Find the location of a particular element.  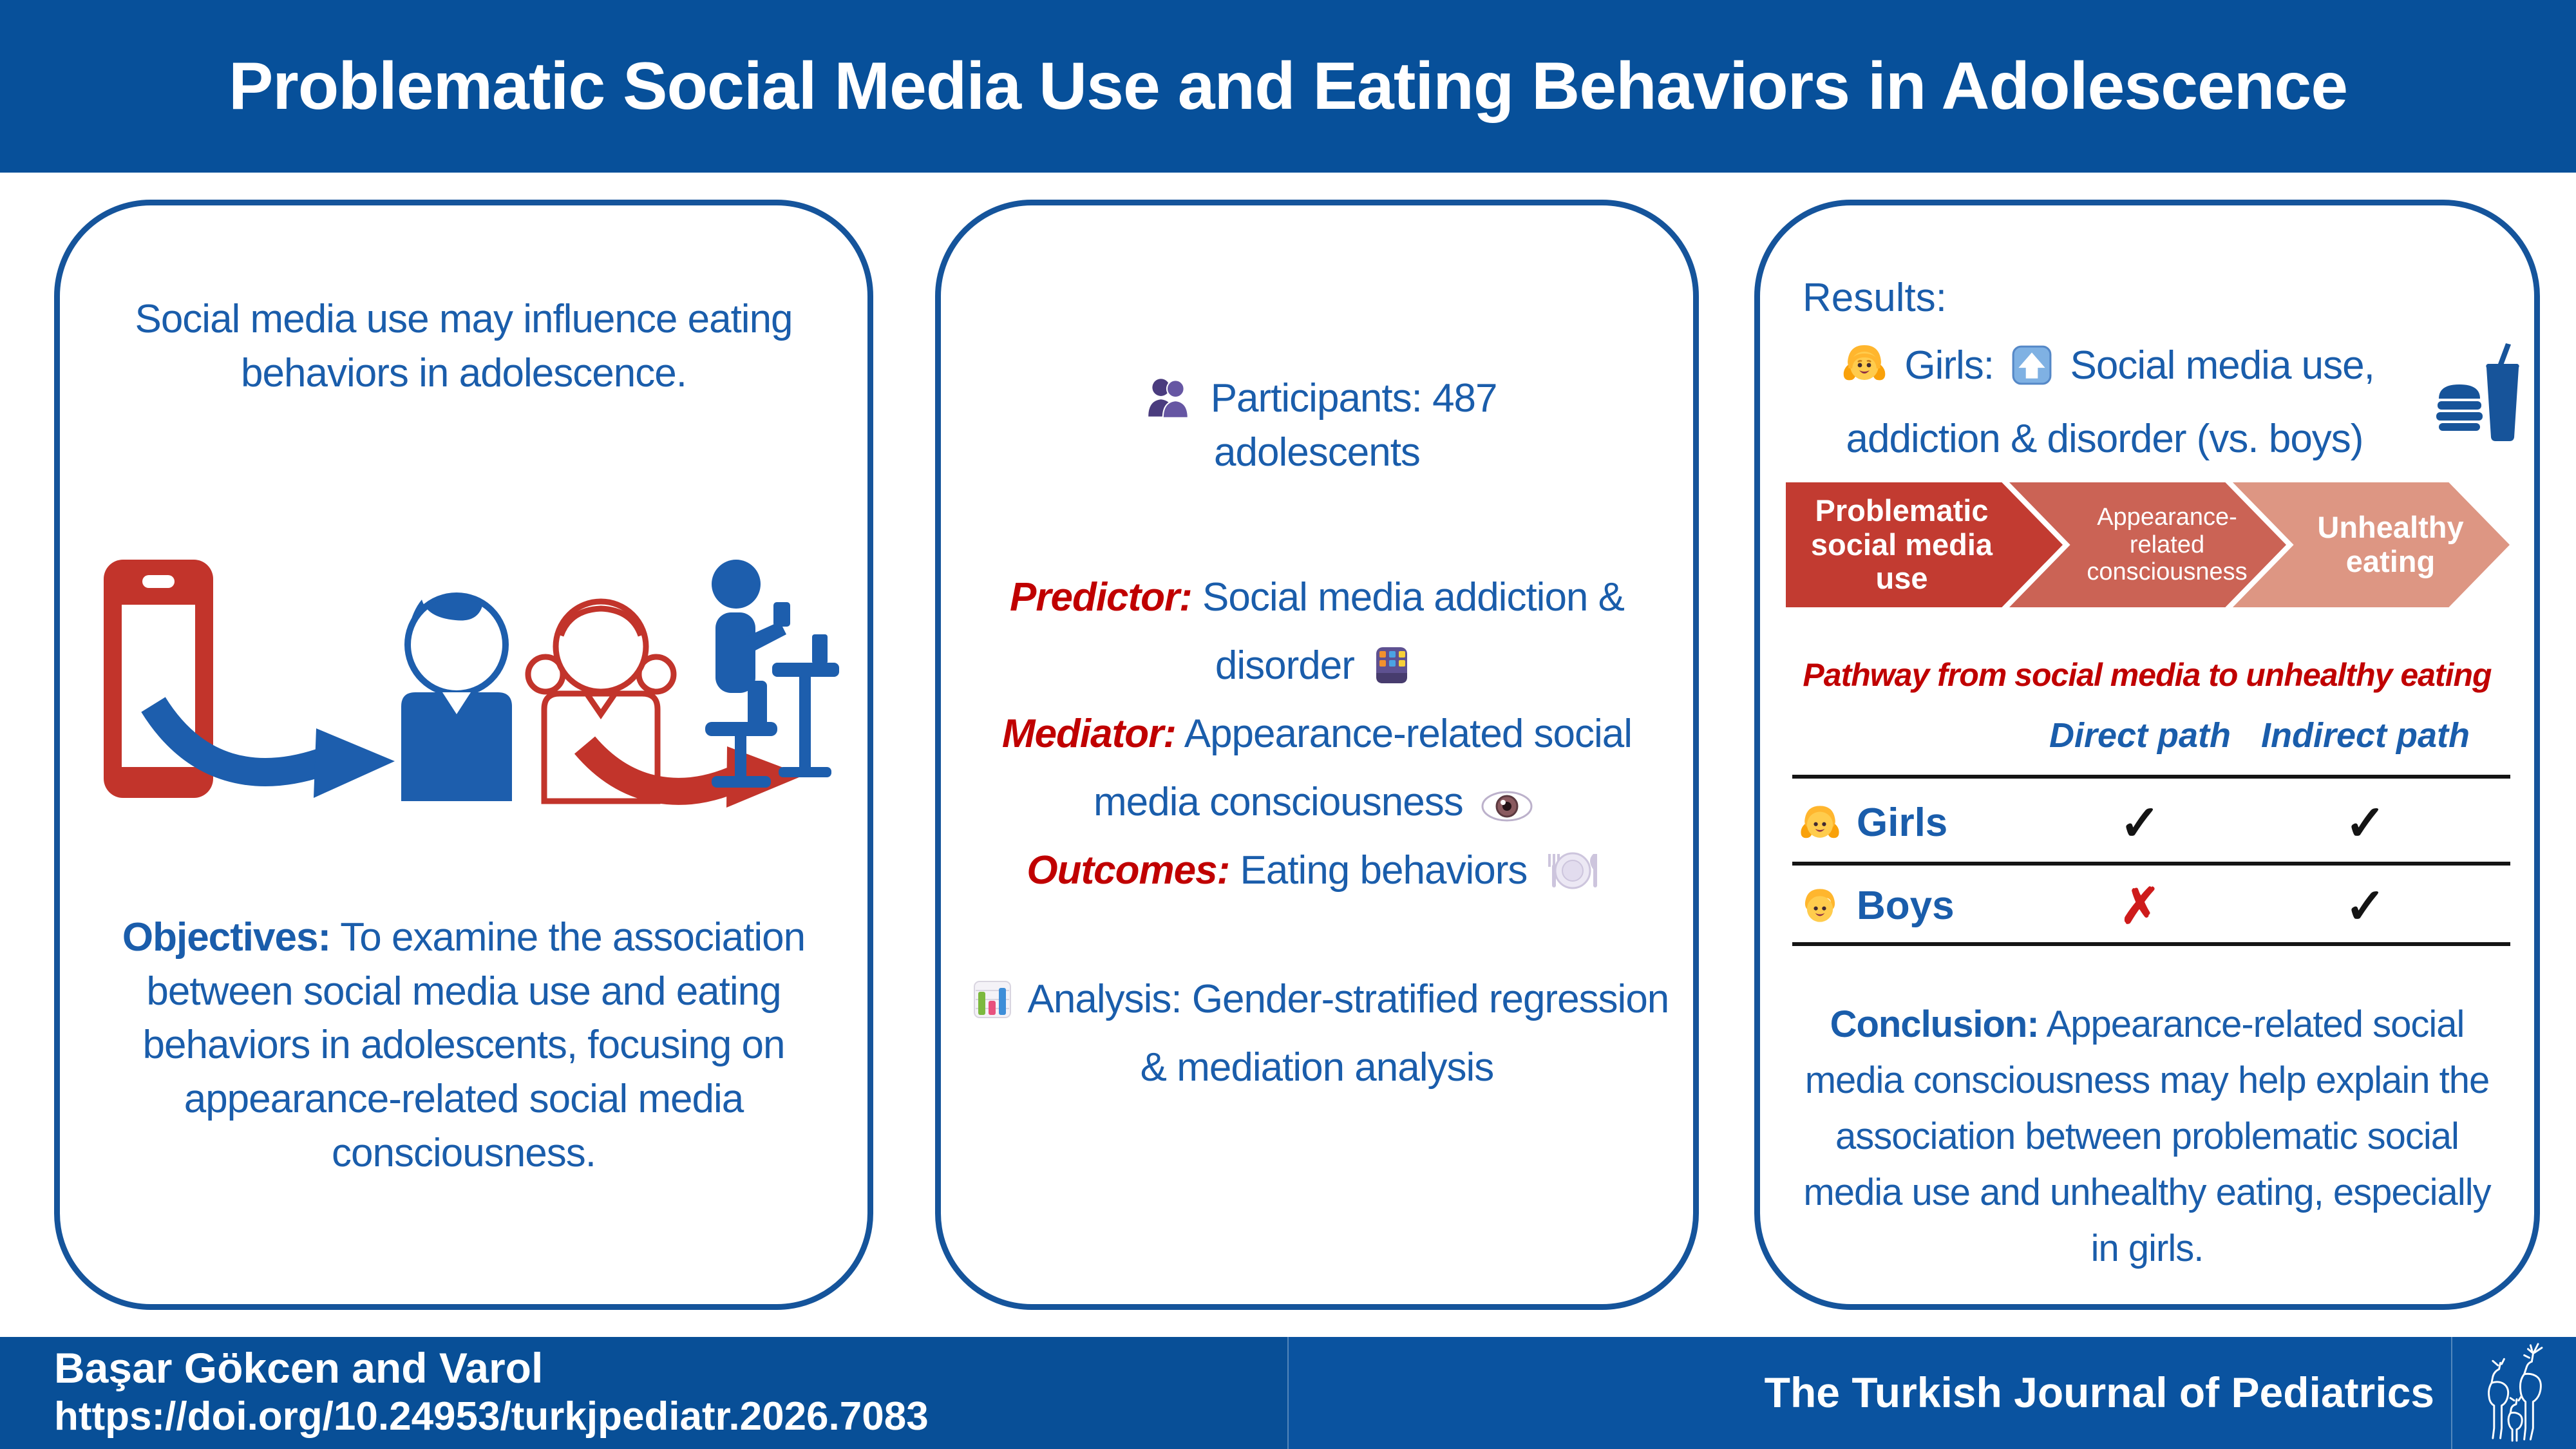

girls-direct-check: ✓ is located at coordinates (2140, 823).